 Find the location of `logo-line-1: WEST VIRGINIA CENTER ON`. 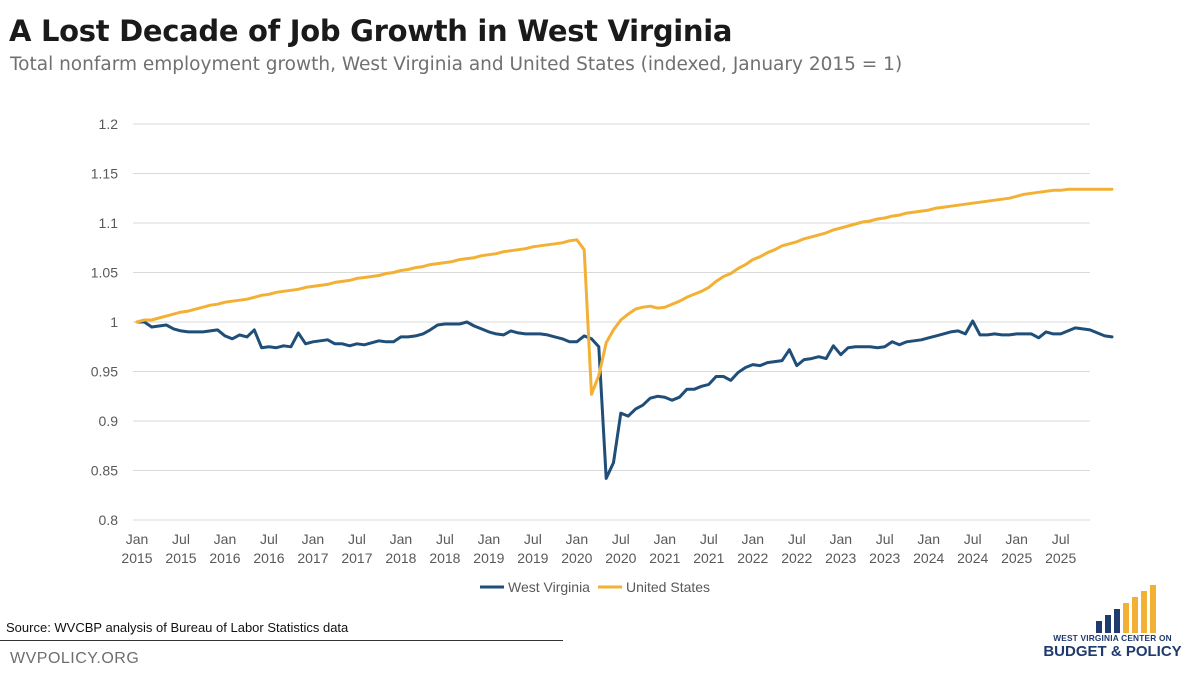

logo-line-1: WEST VIRGINIA CENTER ON is located at coordinates (1112, 638).